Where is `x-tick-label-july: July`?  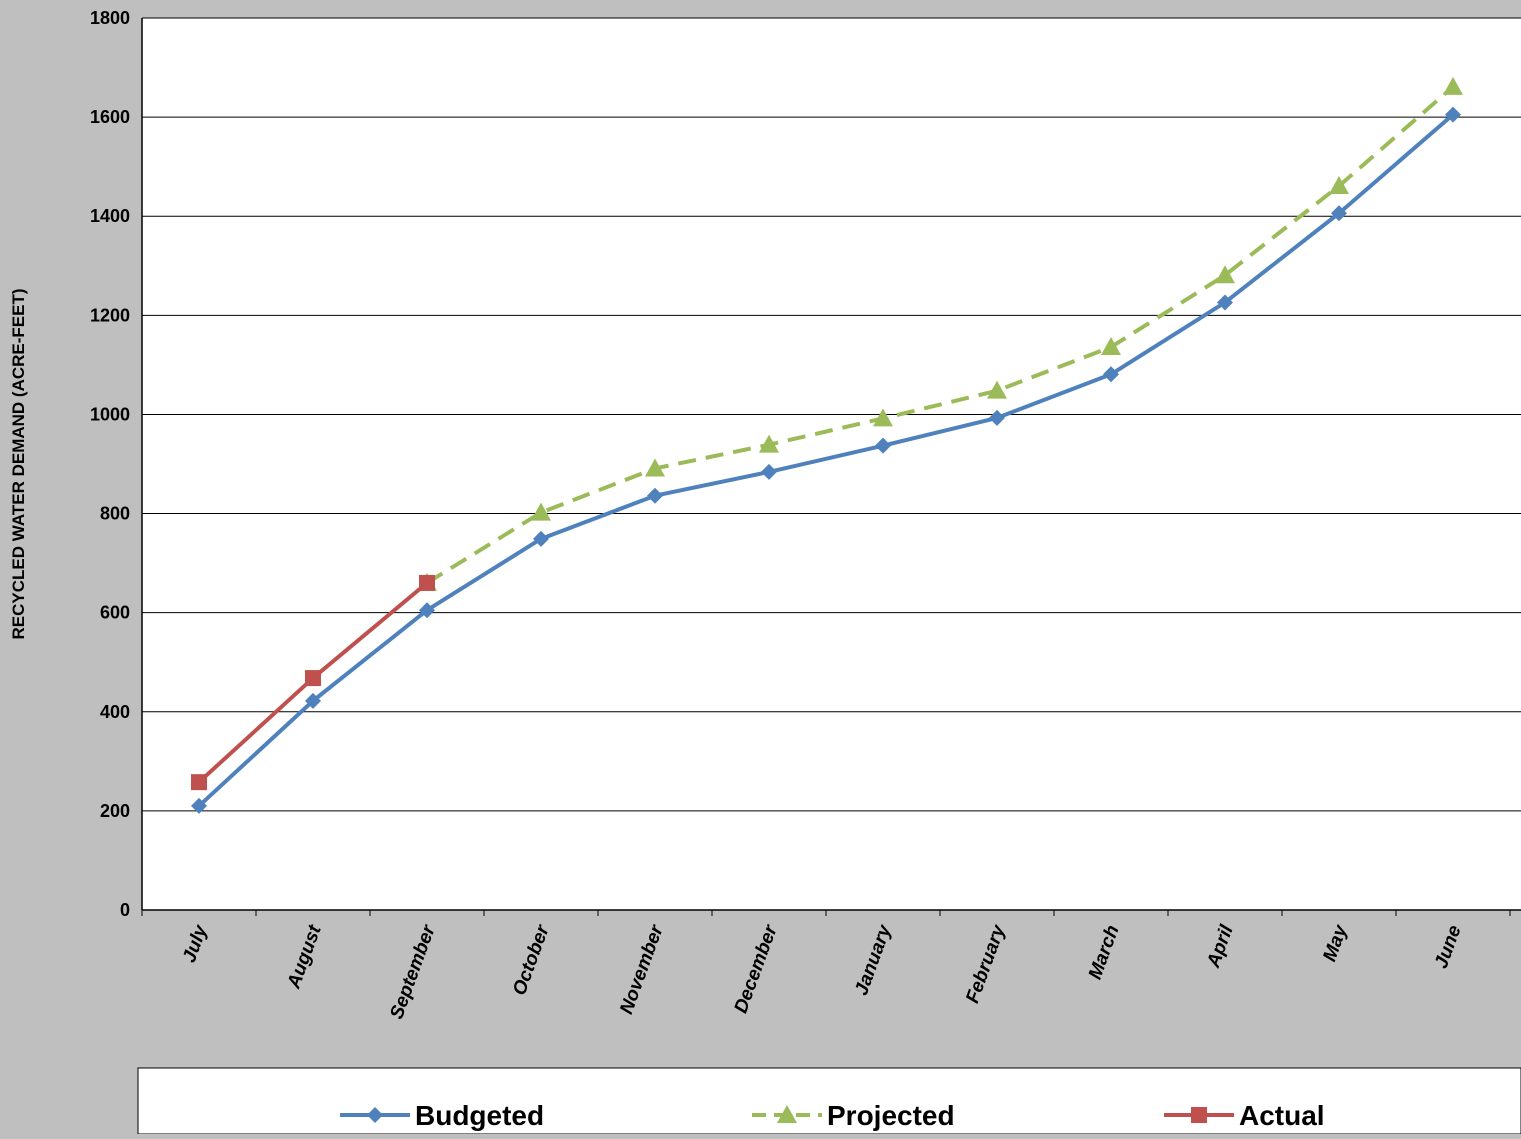 x-tick-label-july: July is located at coordinates (195, 943).